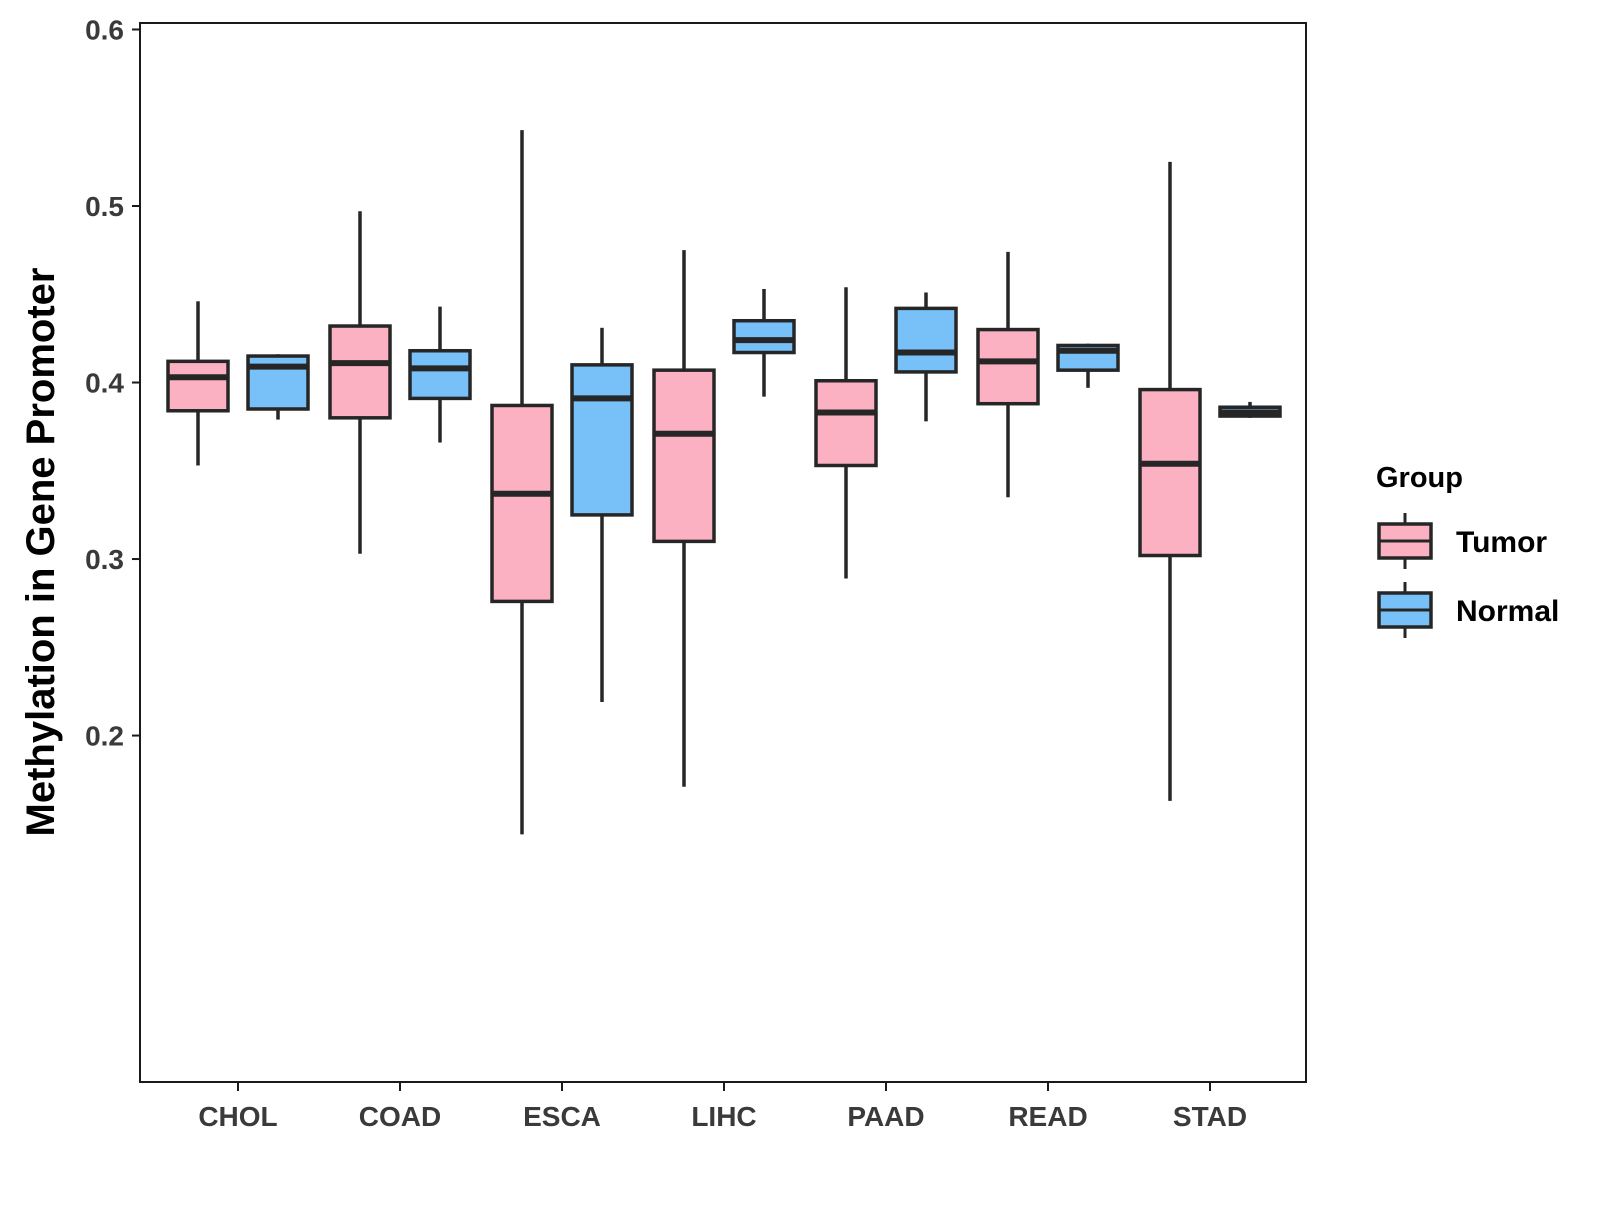  Describe the element at coordinates (1088, 365) in the screenshot. I see `box-normal-read` at that location.